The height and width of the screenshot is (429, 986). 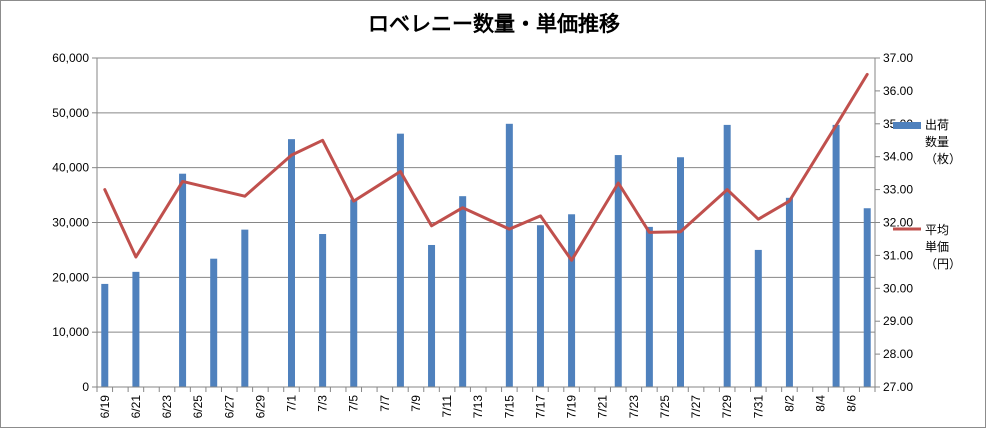 What do you see at coordinates (898, 223) in the screenshot?
I see `right-axis-tick-label: 32.00` at bounding box center [898, 223].